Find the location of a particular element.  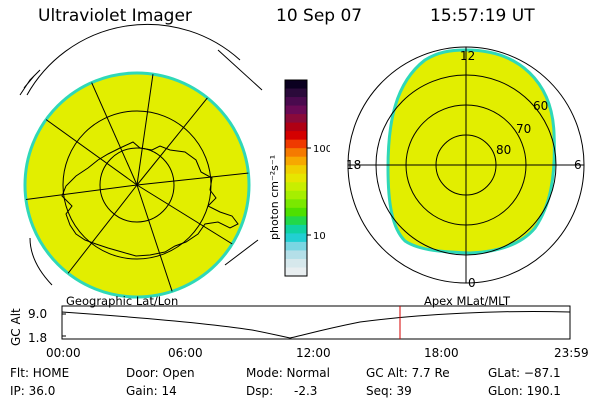

intensity-colorbar: 100 10 photon cm⁻²s⁻¹ is located at coordinates (299, 178).